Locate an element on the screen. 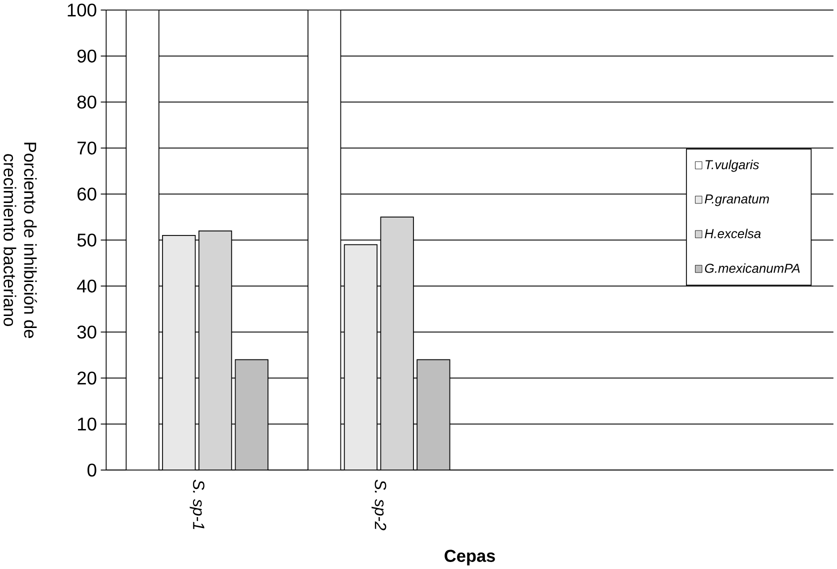  y-tick-label: 30 is located at coordinates (86, 332).